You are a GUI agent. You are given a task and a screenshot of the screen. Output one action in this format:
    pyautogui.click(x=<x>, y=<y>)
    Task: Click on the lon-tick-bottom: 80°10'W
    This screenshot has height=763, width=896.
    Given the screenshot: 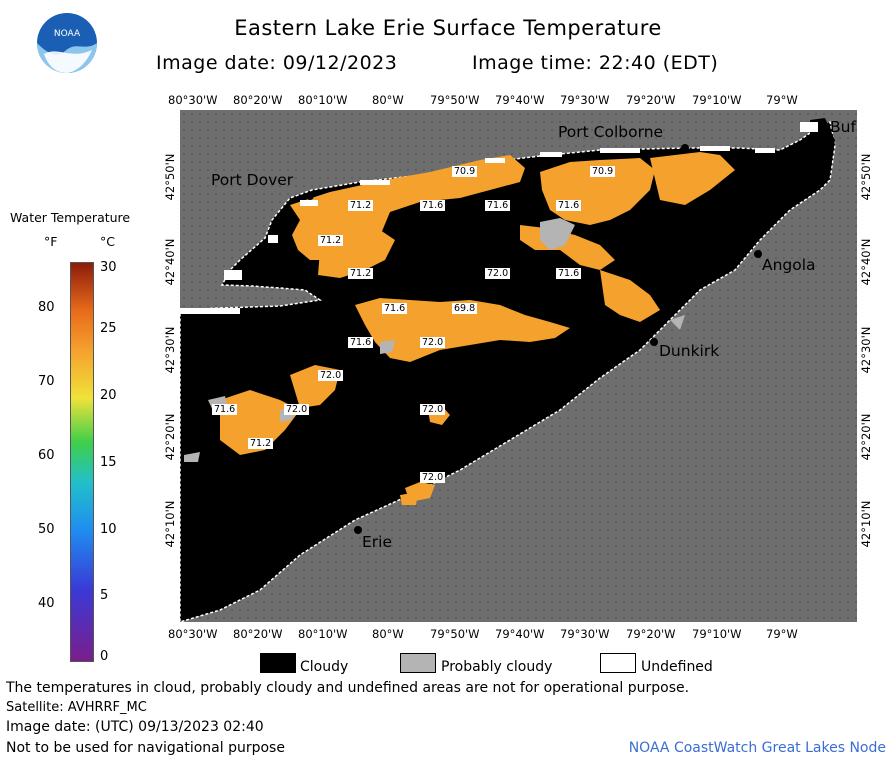 What is the action you would take?
    pyautogui.click(x=323, y=634)
    